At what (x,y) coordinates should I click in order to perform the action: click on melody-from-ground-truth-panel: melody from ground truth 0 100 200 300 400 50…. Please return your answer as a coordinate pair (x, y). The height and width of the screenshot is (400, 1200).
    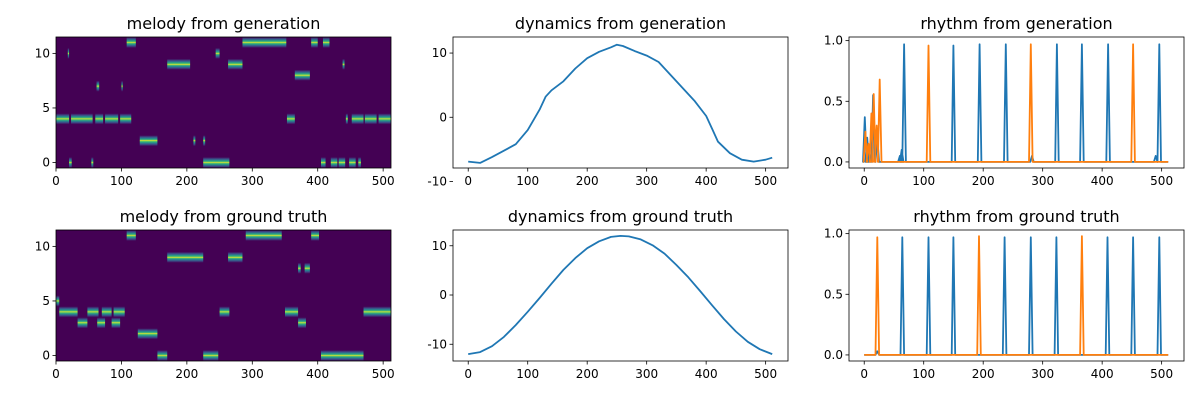
    Looking at the image, I should click on (215, 294).